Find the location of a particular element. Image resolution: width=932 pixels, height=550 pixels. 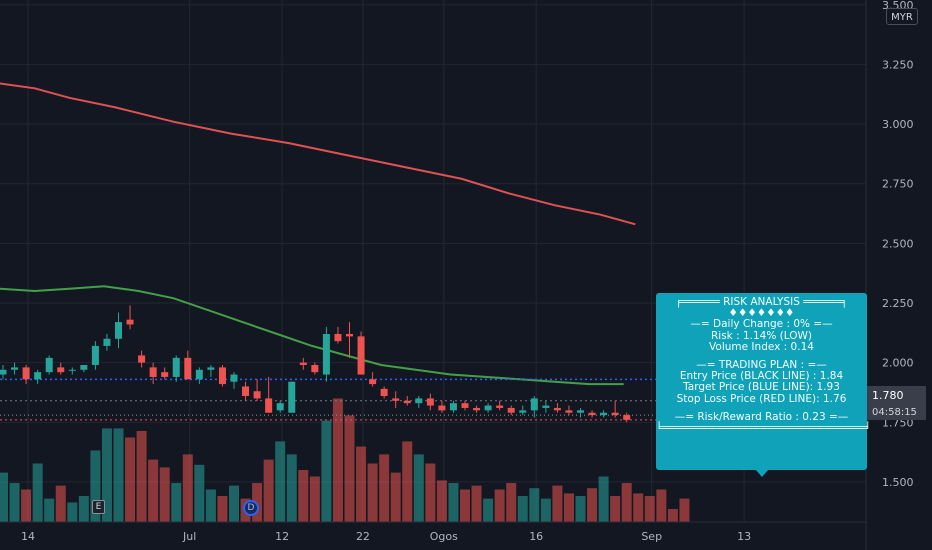

currency-label: MYR is located at coordinates (902, 16).